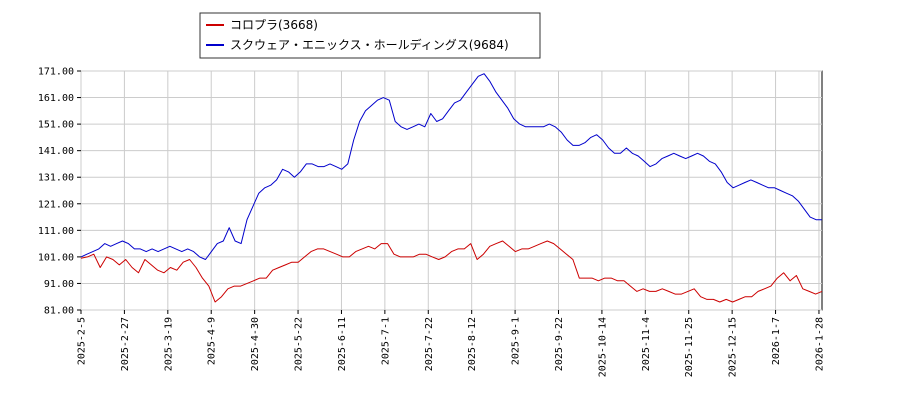 This screenshot has height=400, width=900. What do you see at coordinates (776, 341) in the screenshot?
I see `x-tick-label: 2026-1-7` at bounding box center [776, 341].